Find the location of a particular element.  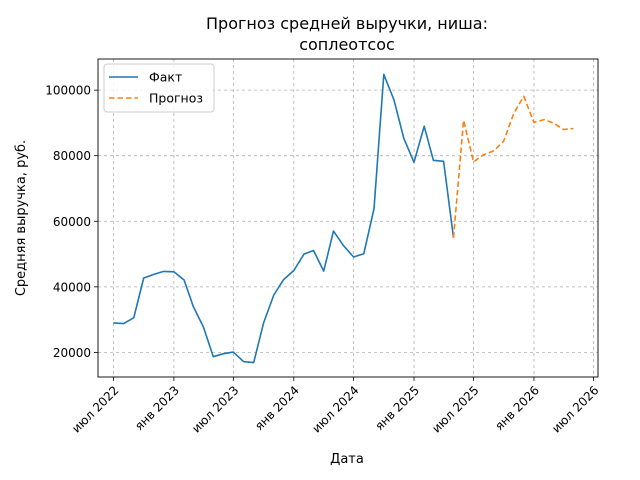

chart-title-line-1: Прогноз средней выручки, ниша: is located at coordinates (347, 23).